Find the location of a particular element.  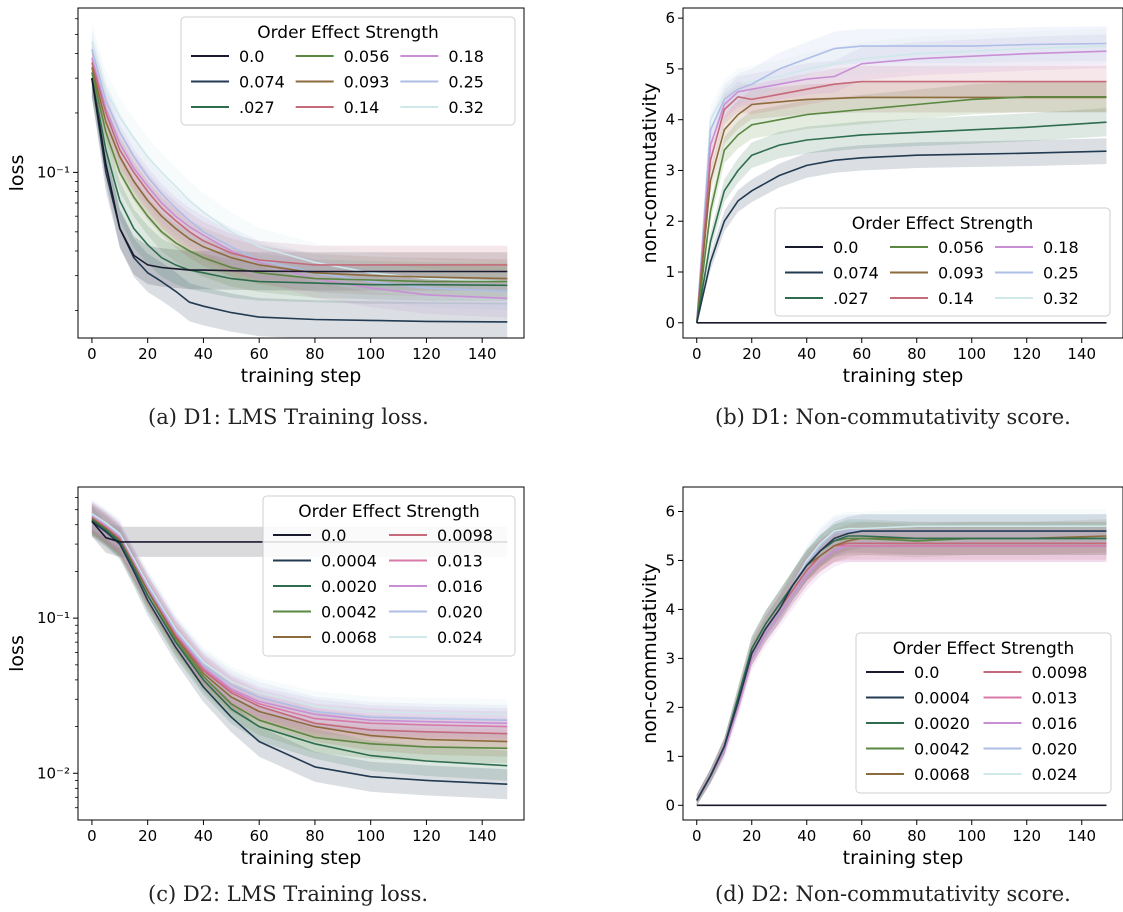

x-tick-label: 60 is located at coordinates (259, 354).